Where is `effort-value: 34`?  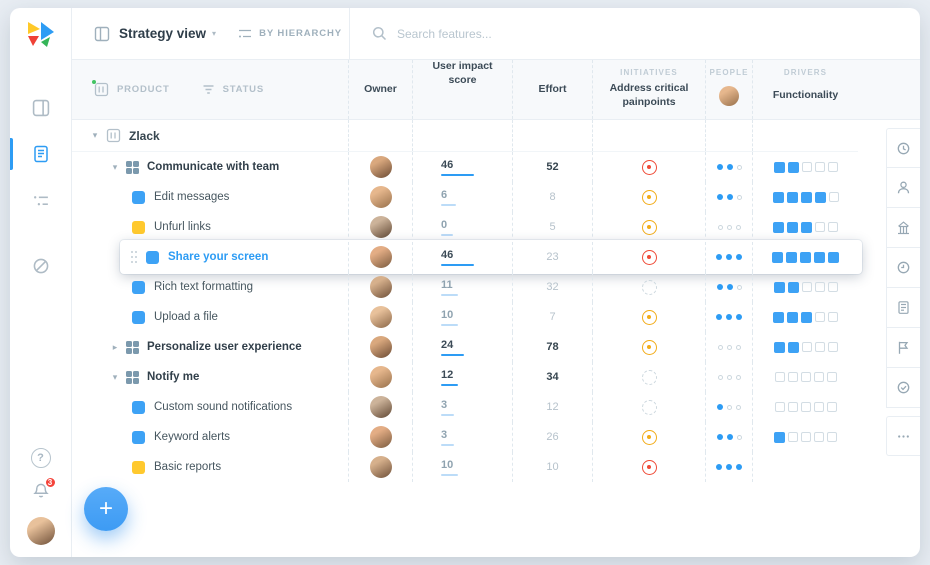
effort-value: 34 is located at coordinates (552, 377).